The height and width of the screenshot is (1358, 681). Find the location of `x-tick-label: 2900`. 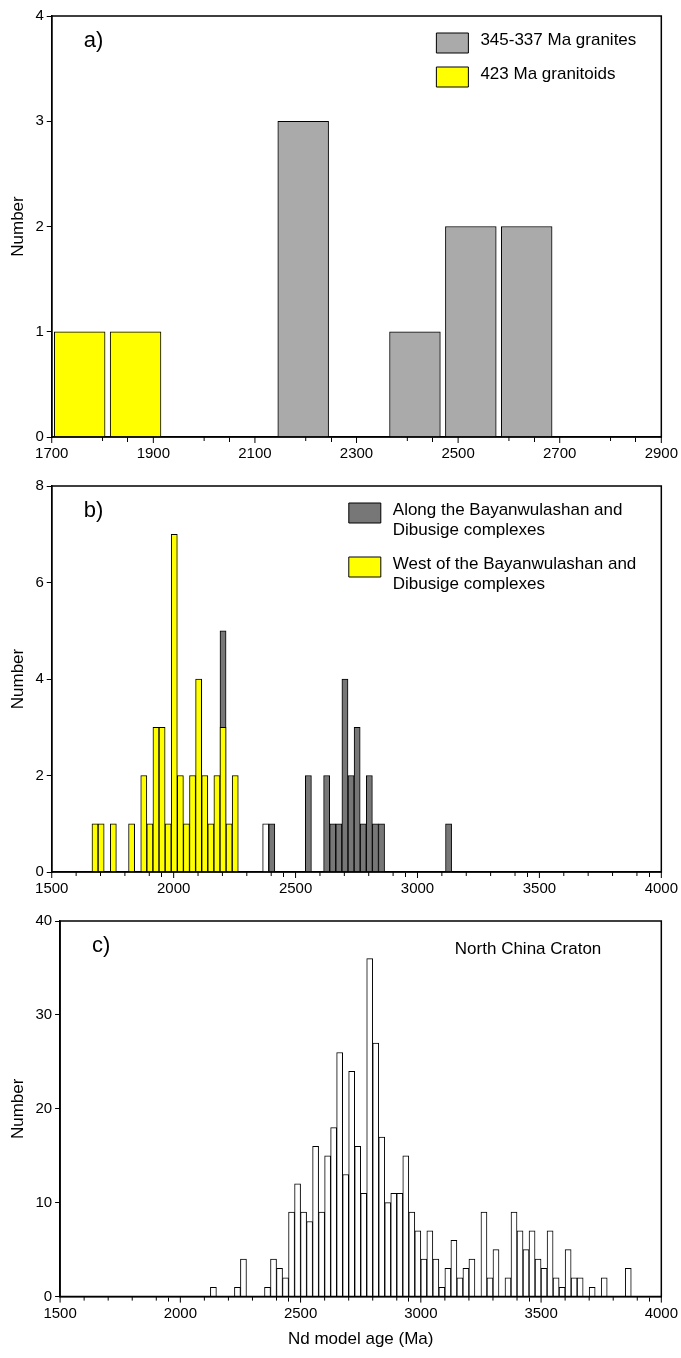

x-tick-label: 2900 is located at coordinates (661, 453).